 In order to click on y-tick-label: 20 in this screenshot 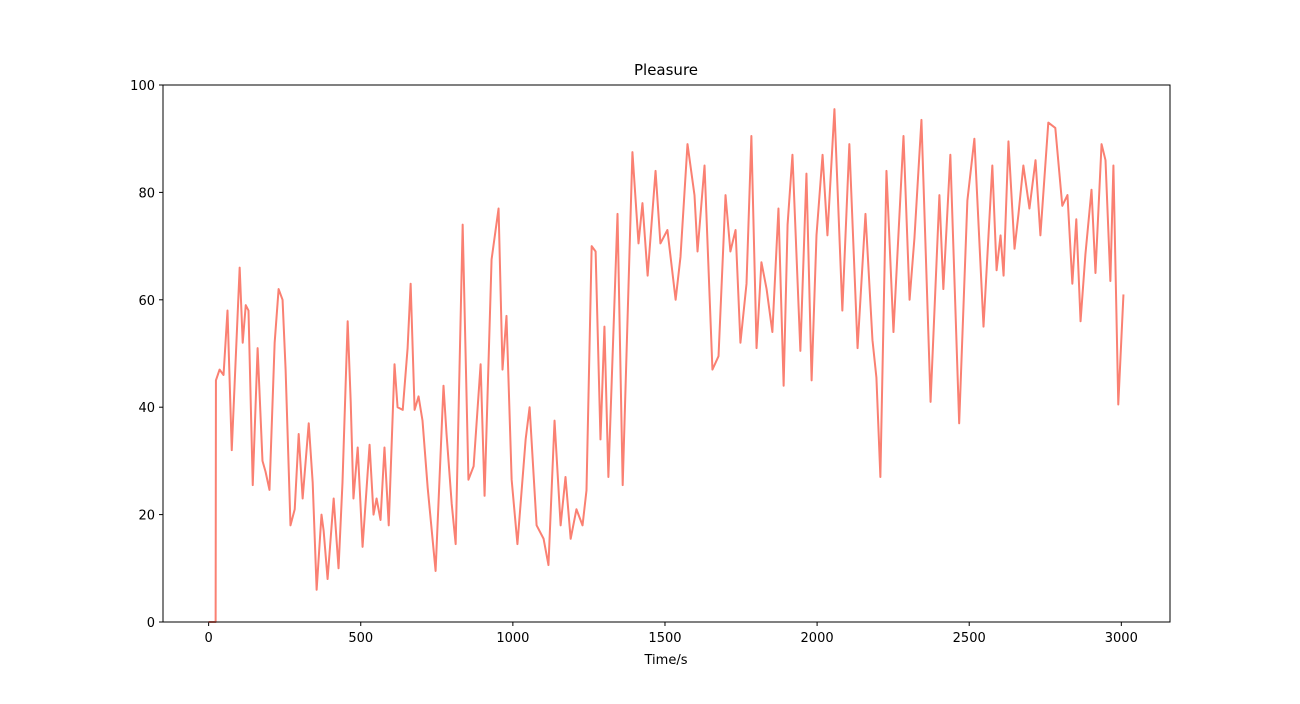, I will do `click(146, 516)`.